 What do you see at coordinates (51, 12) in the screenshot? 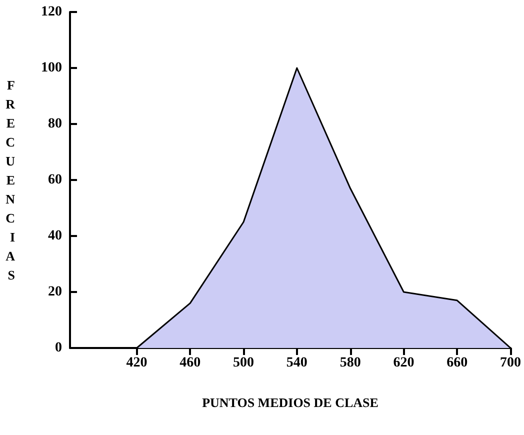
I see `y-tick-label: 120` at bounding box center [51, 12].